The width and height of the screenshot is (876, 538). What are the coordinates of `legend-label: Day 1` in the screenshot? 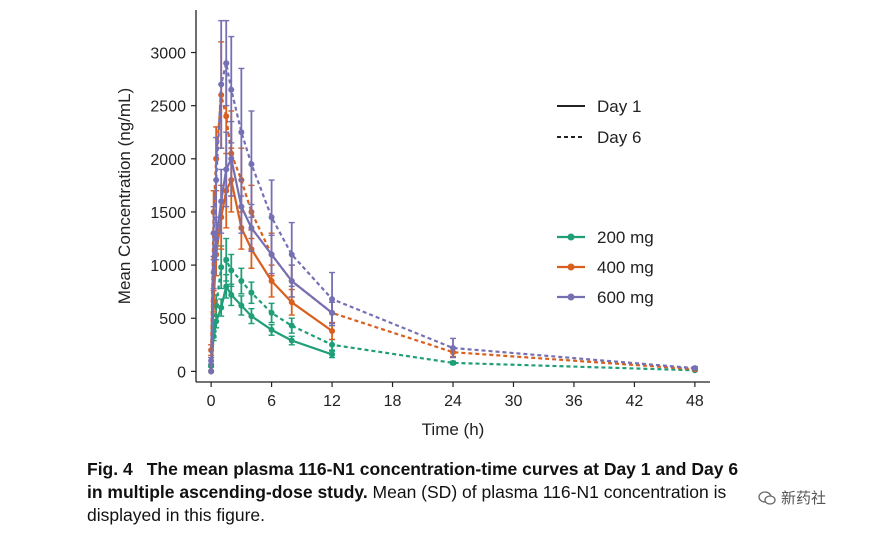 It's located at (619, 106).